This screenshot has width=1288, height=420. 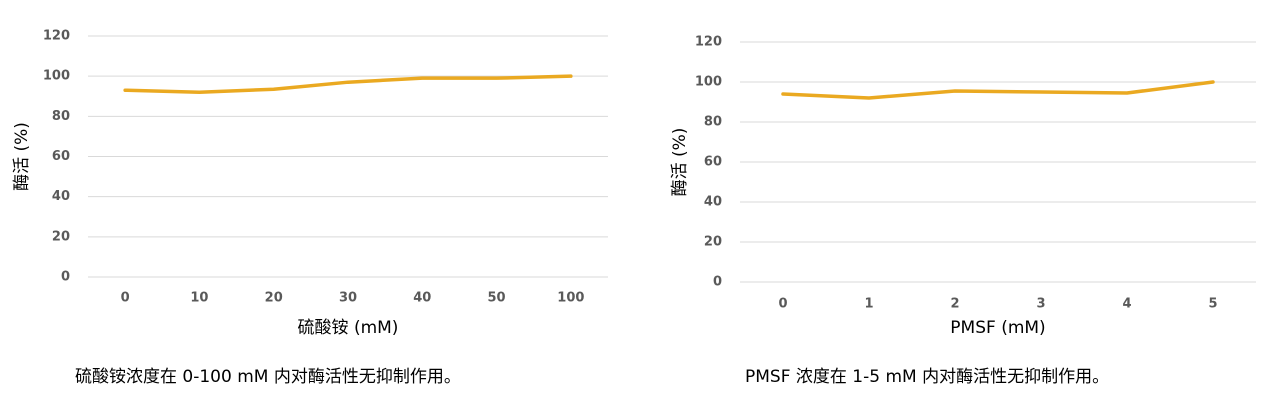 What do you see at coordinates (927, 377) in the screenshot?
I see `caption: PMSF 浓度在 1-5 mM 内对酶活性无抑制作用。` at bounding box center [927, 377].